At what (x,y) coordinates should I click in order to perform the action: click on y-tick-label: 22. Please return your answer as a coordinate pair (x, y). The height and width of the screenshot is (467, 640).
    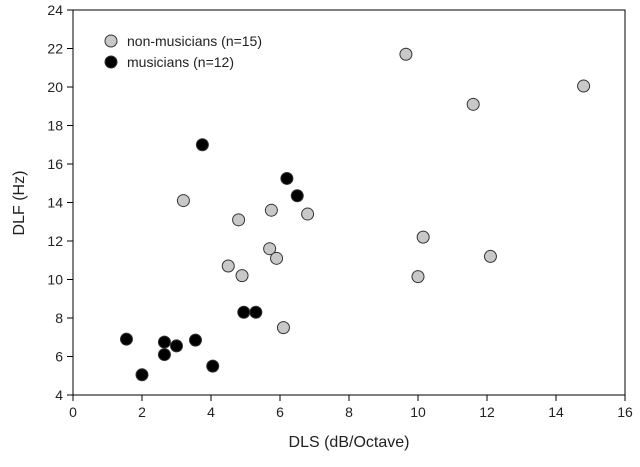
    Looking at the image, I should click on (55, 49).